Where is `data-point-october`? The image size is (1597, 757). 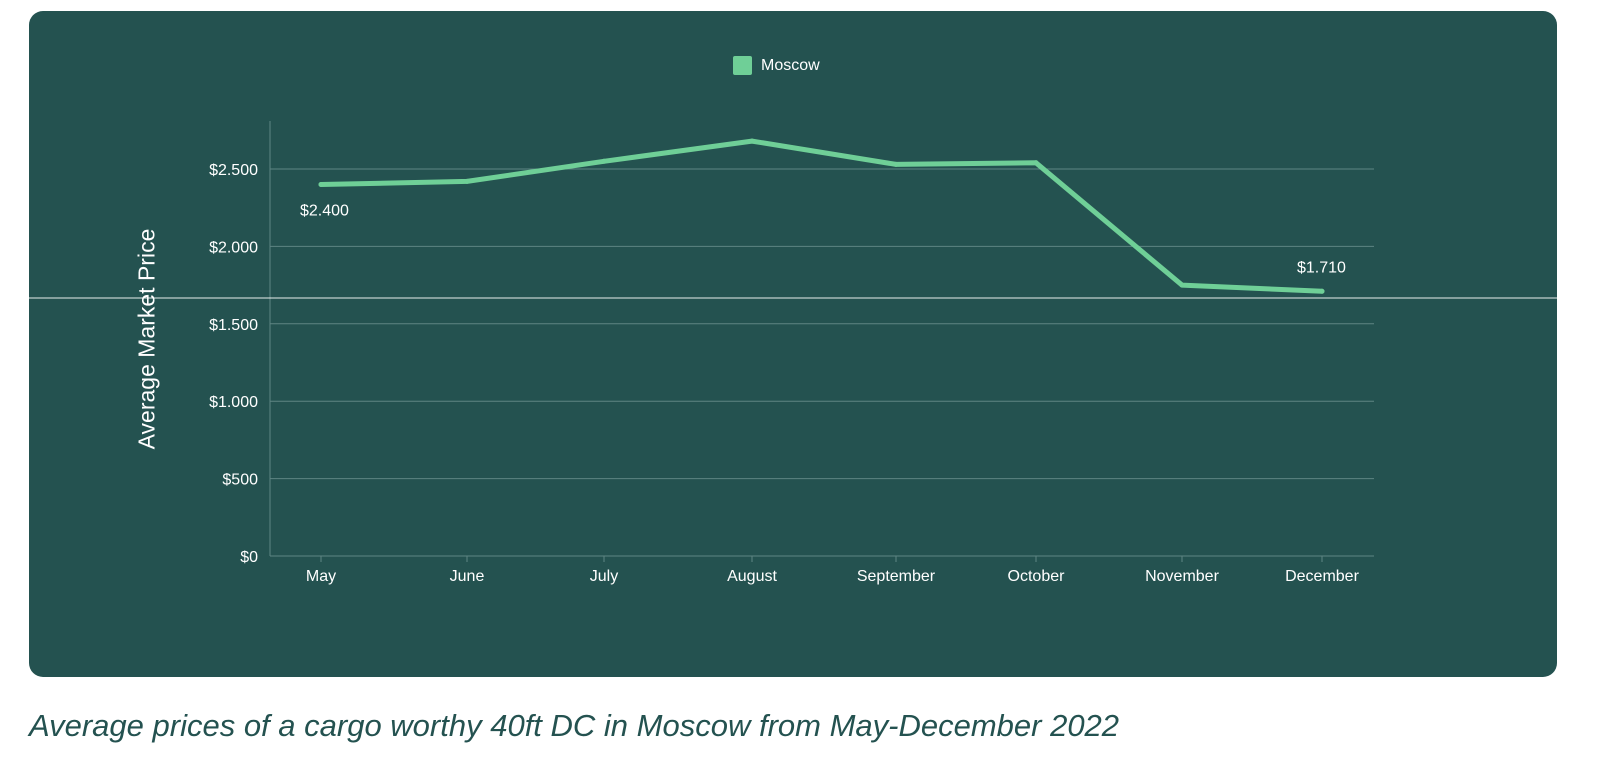 data-point-october is located at coordinates (1036, 163).